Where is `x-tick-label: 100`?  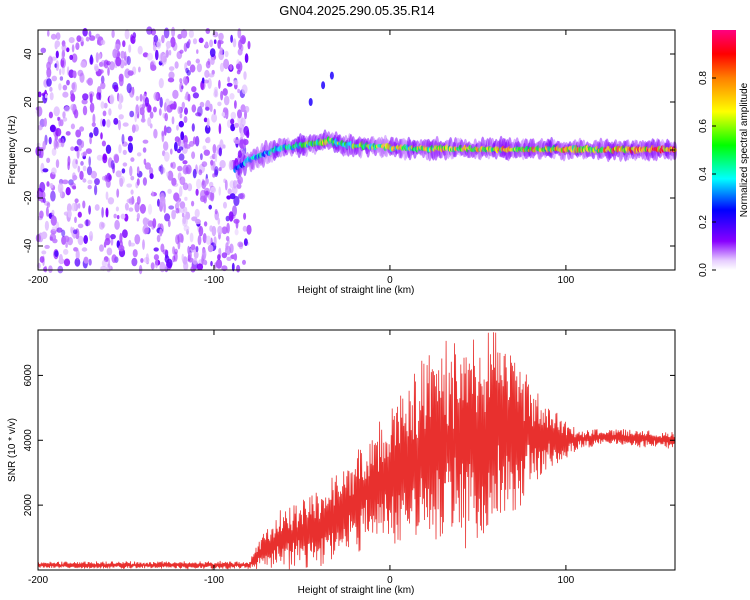
x-tick-label: 100 is located at coordinates (566, 580).